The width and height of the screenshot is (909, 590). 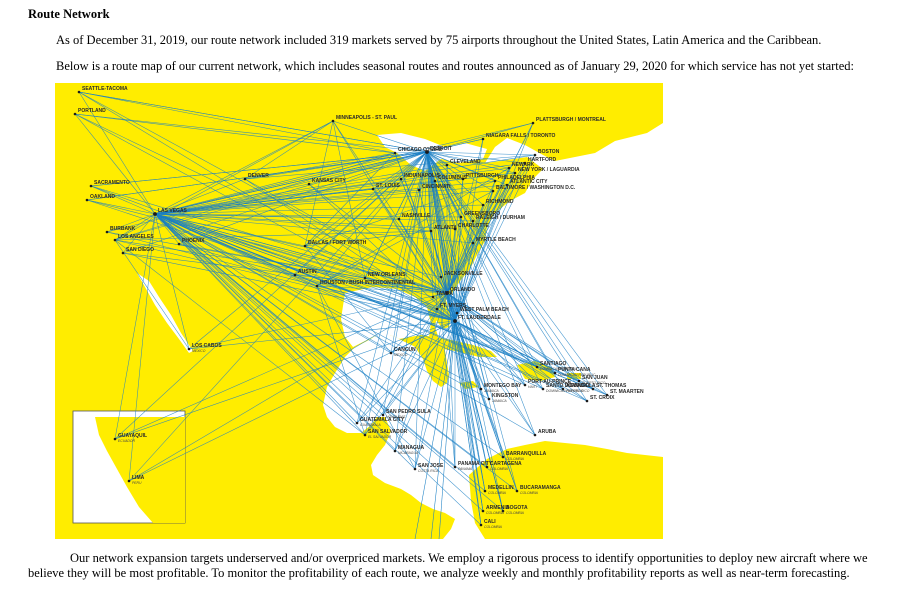 I want to click on section-heading: Route Network, so click(x=69, y=14).